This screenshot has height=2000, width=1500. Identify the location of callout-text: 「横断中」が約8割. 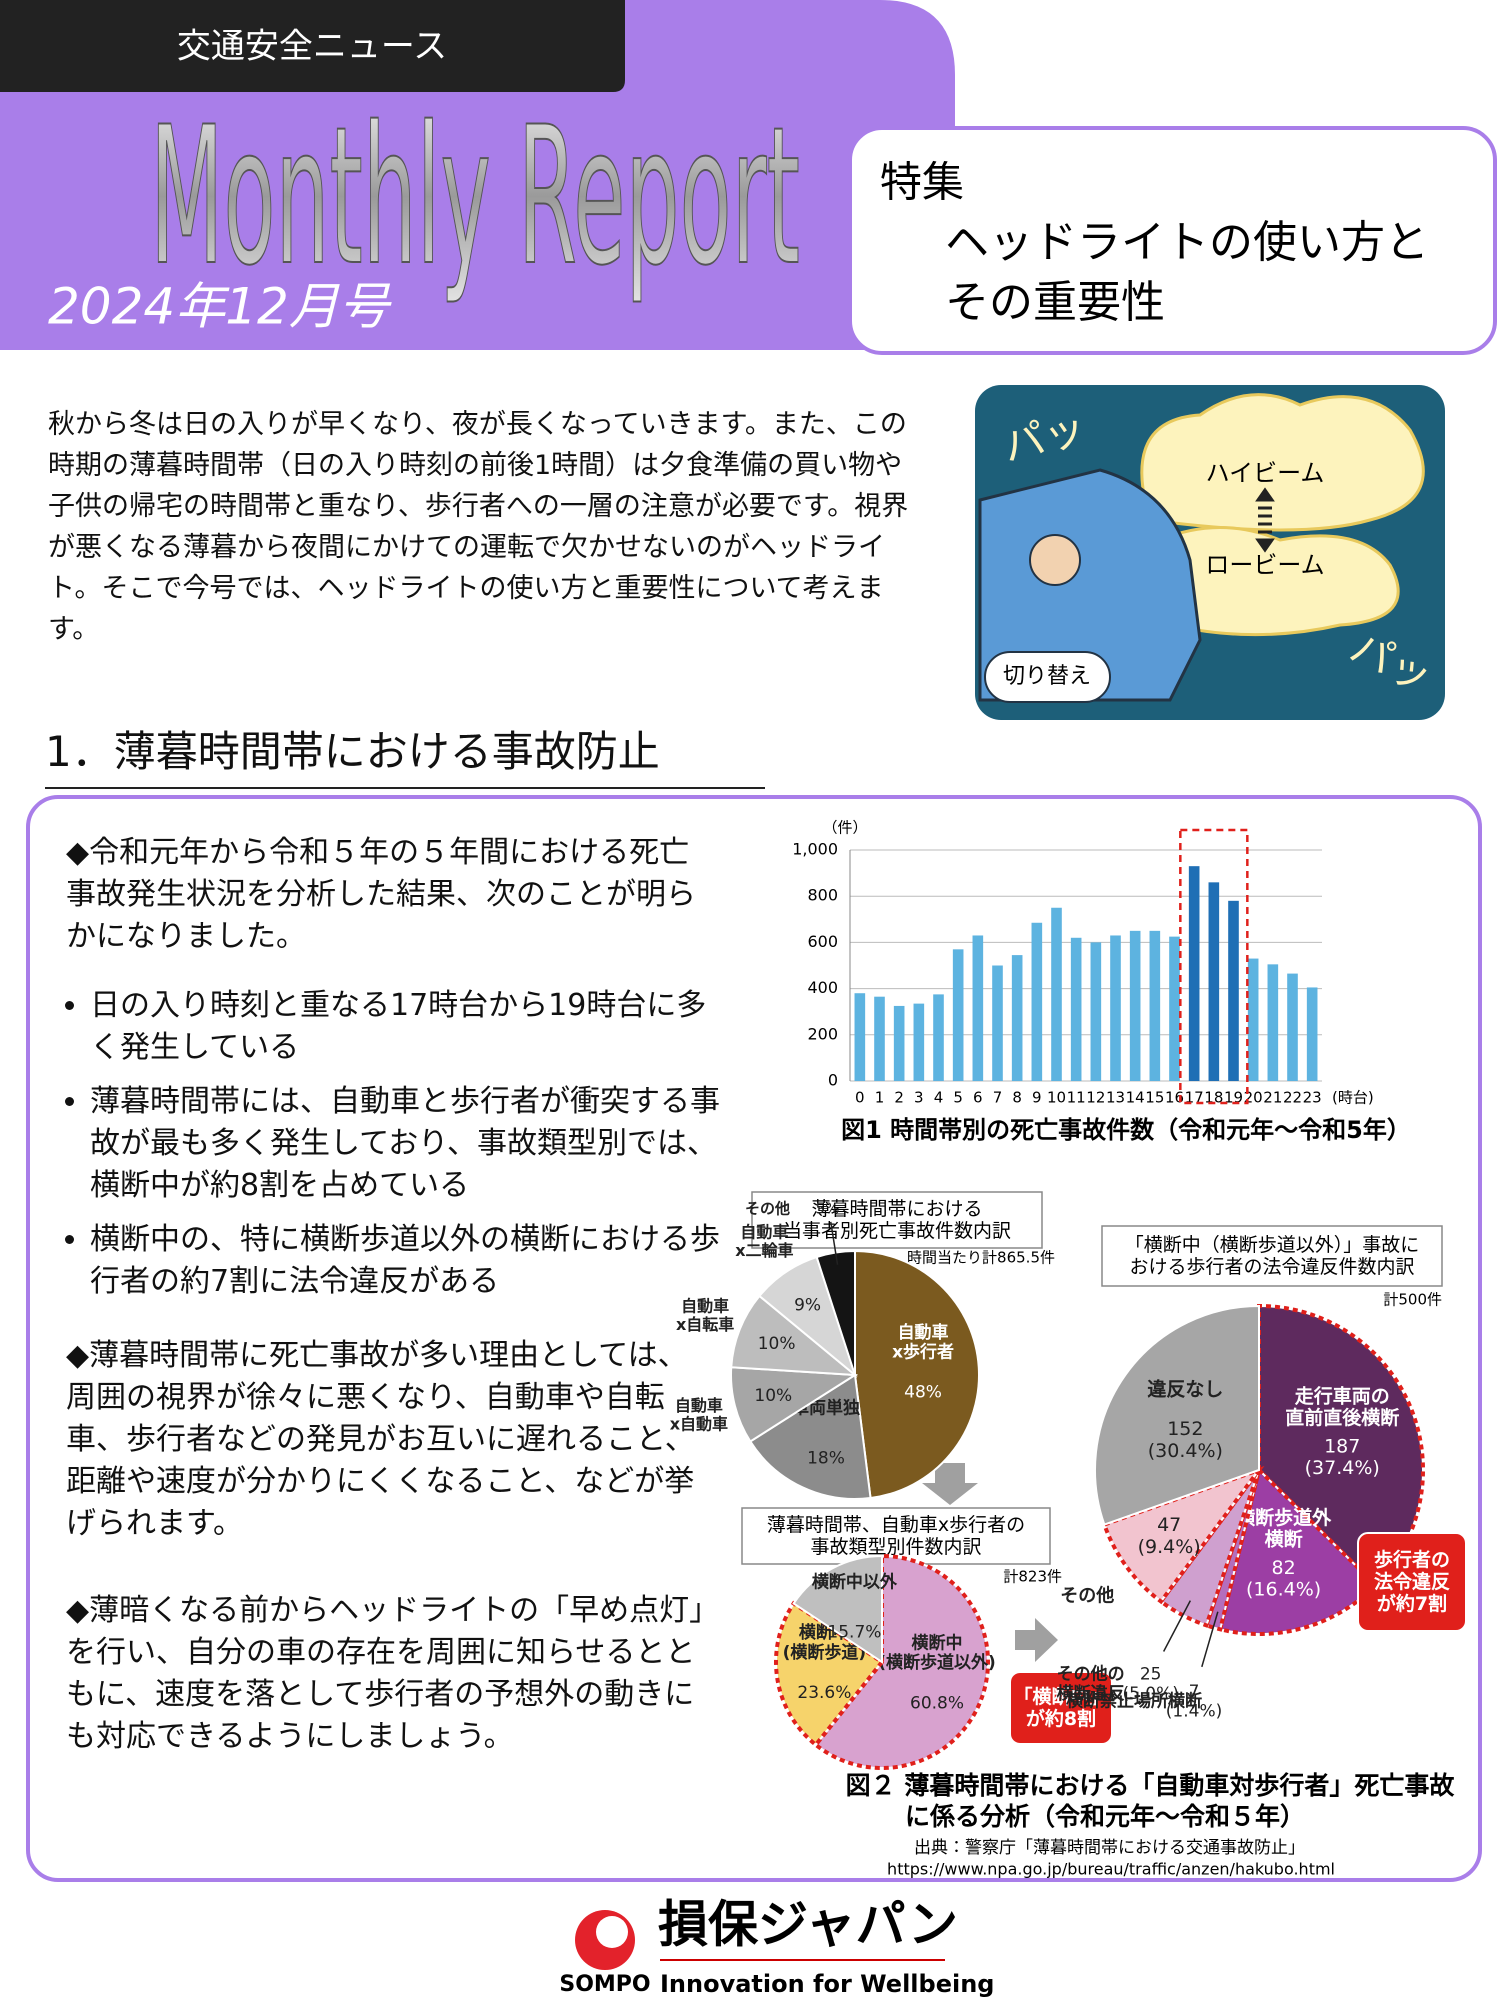
(1060, 1707).